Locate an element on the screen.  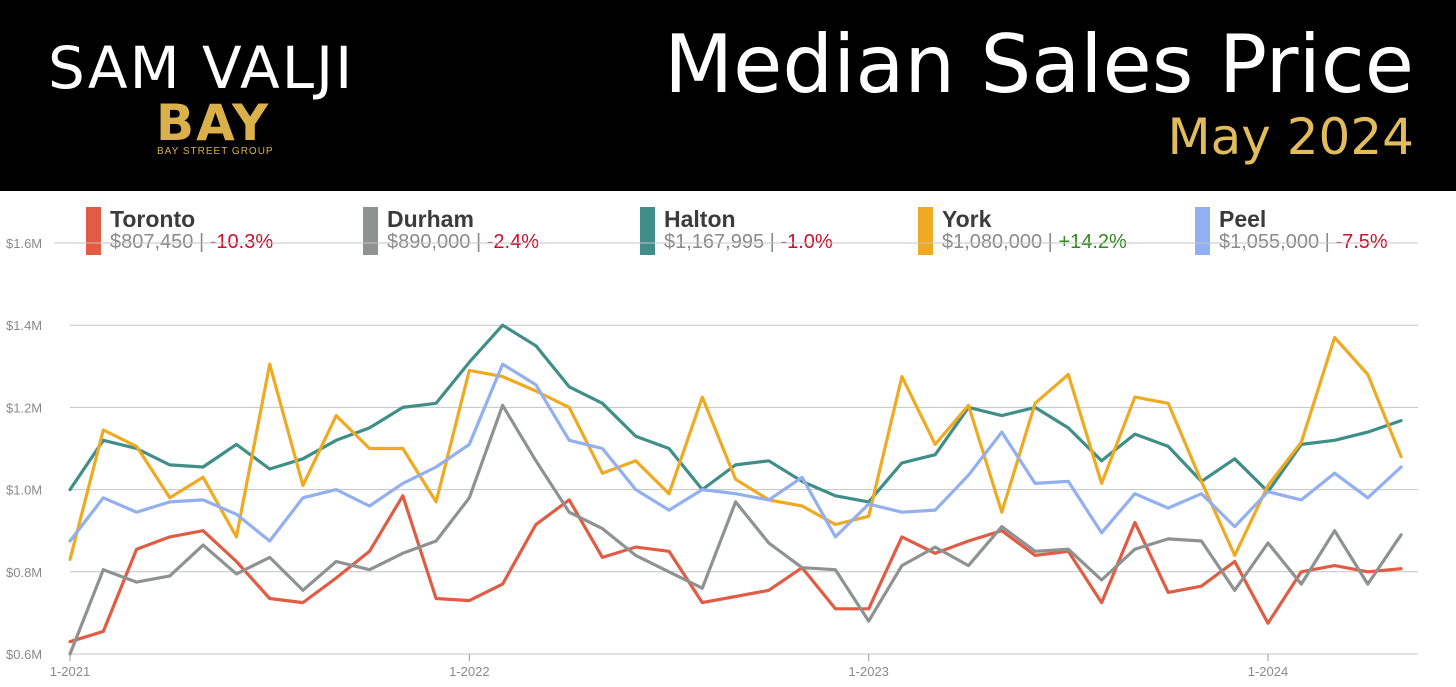
legend-name: Halton is located at coordinates (700, 219).